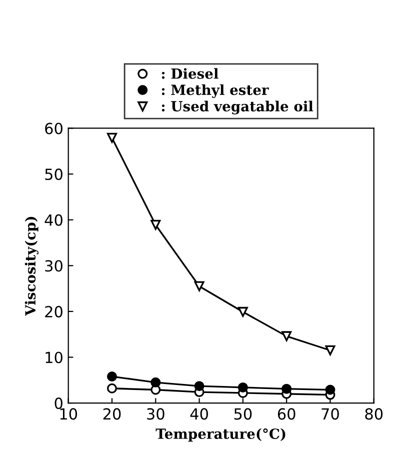  What do you see at coordinates (330, 414) in the screenshot?
I see `x-tick-label: 70` at bounding box center [330, 414].